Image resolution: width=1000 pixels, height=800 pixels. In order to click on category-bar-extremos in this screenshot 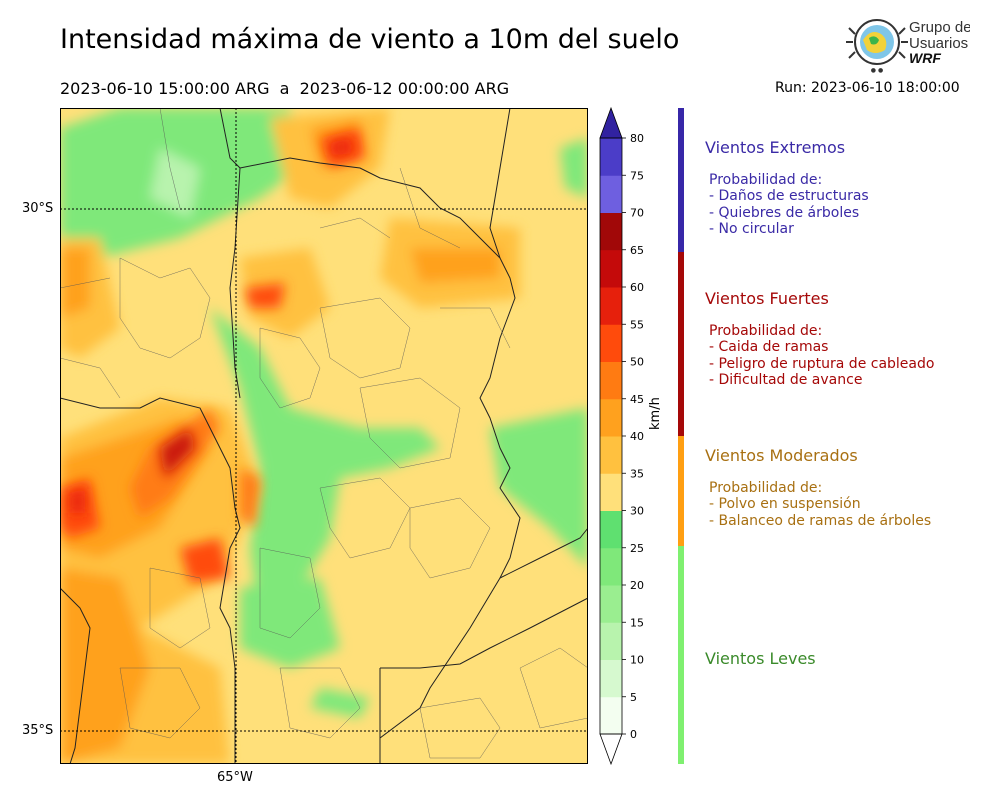, I will do `click(681, 180)`.